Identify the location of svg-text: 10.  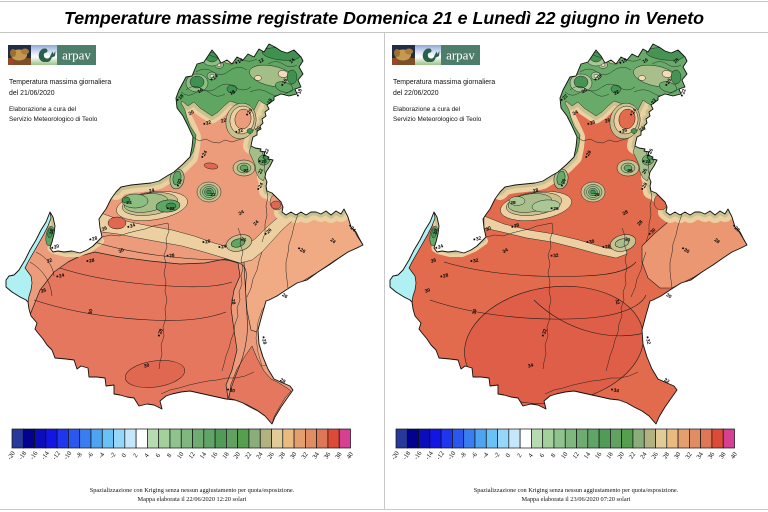
(564, 455).